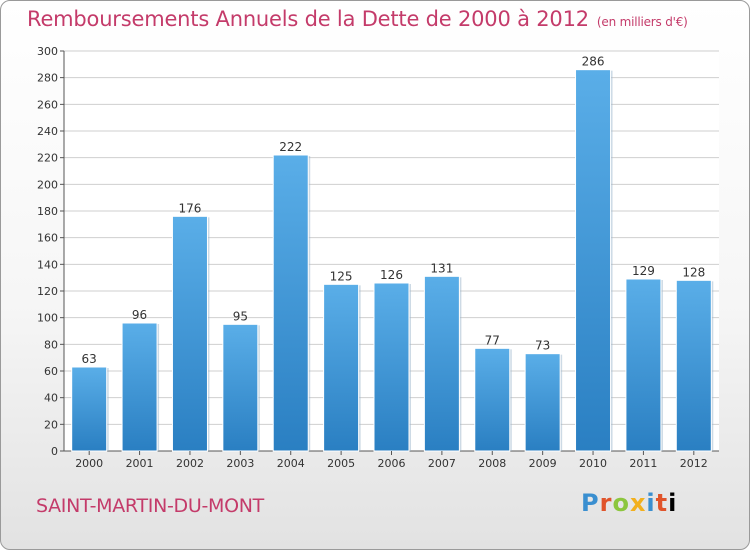 Image resolution: width=750 pixels, height=550 pixels. What do you see at coordinates (442, 463) in the screenshot?
I see `x-tick-label-2007: 2007` at bounding box center [442, 463].